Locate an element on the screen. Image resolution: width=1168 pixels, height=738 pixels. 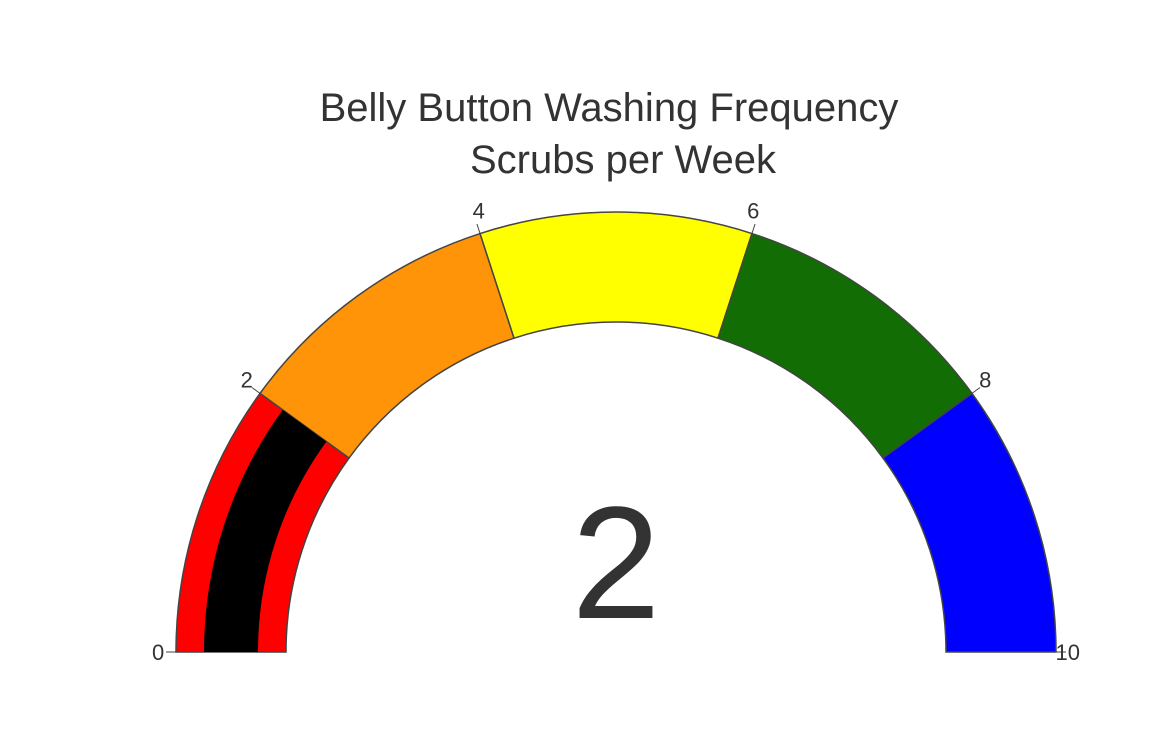
gauge-value-bar-group is located at coordinates (265, 530).